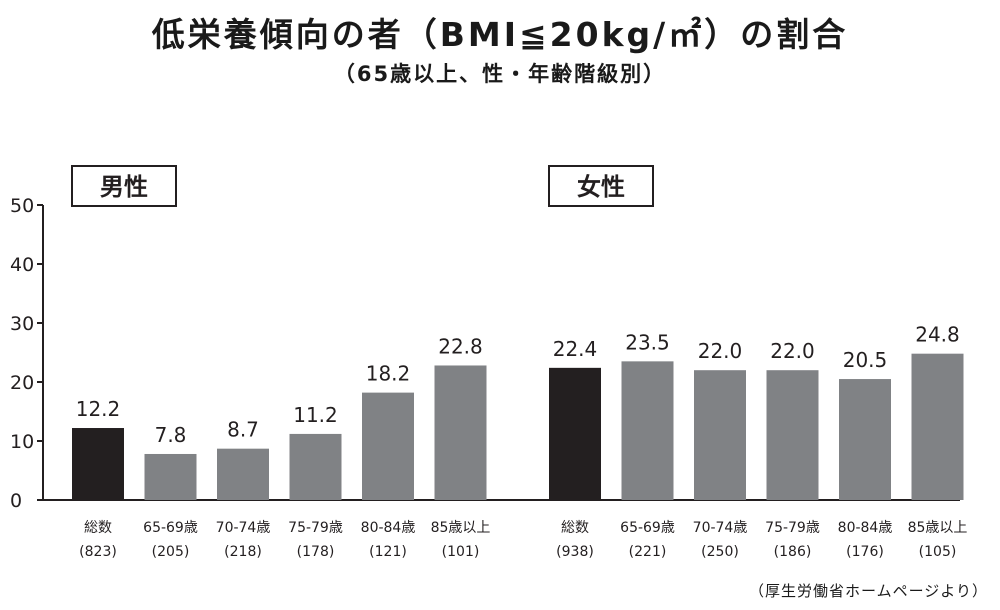 This screenshot has height=610, width=1000. I want to click on y-tick-label: 40, so click(22, 265).